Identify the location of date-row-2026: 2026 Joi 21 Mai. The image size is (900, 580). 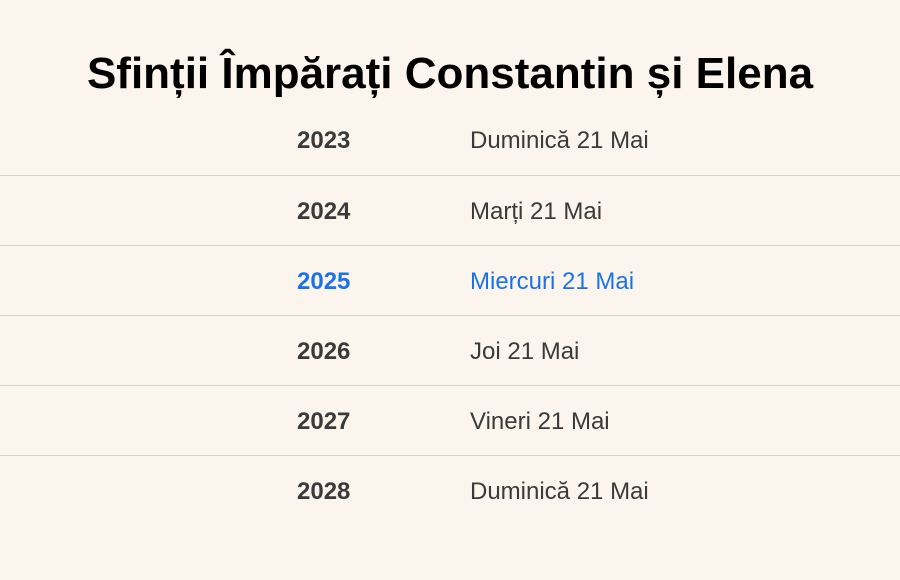
(450, 350).